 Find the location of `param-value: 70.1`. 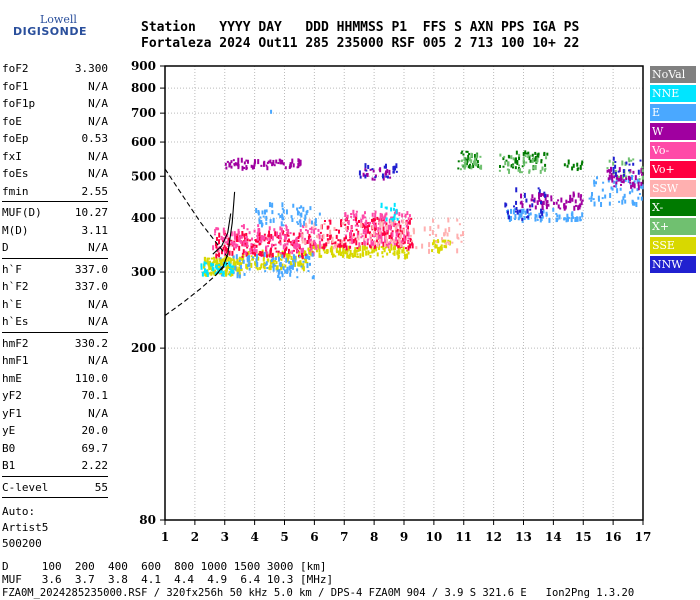

param-value: 70.1 is located at coordinates (95, 395).